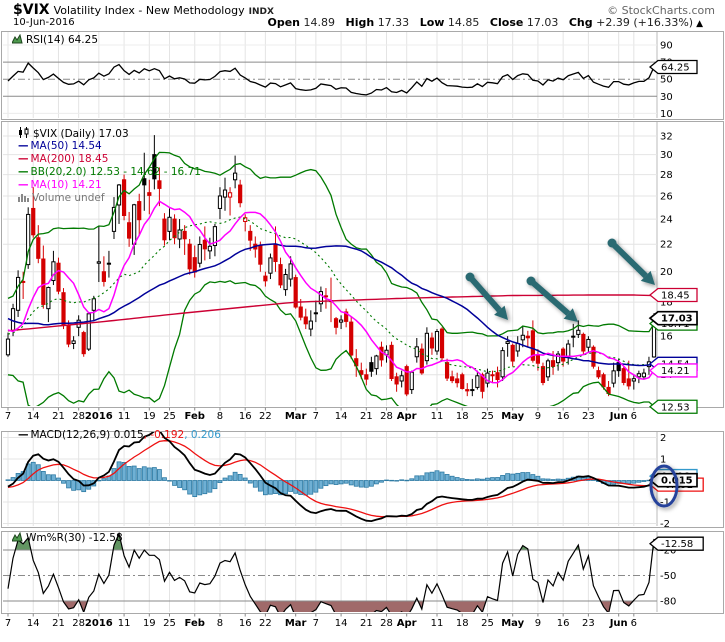 This screenshot has width=725, height=642. What do you see at coordinates (74, 538) in the screenshot?
I see `wmr-legend-label: Wm%R(30) -12.58` at bounding box center [74, 538].